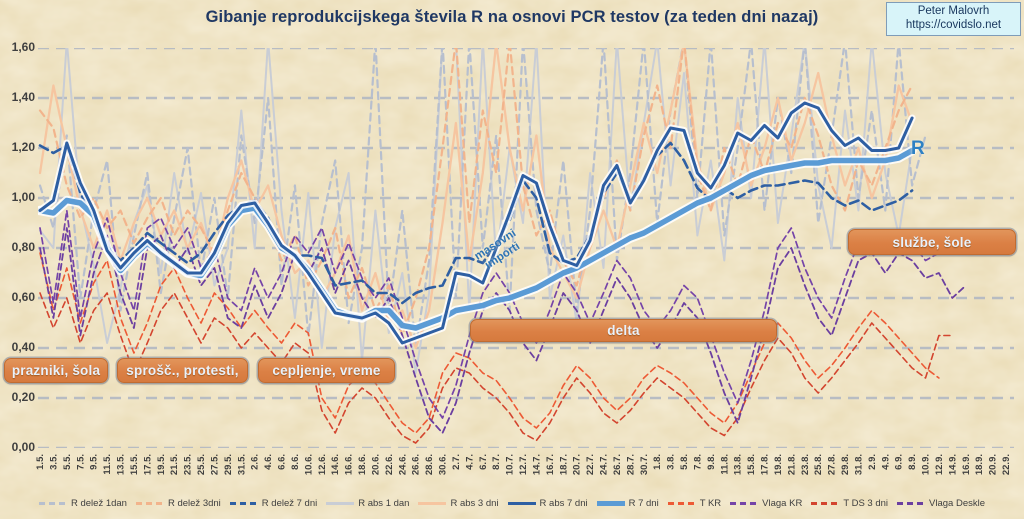  Describe the element at coordinates (523, 465) in the screenshot. I see `x-axis-label: 12.7.` at that location.